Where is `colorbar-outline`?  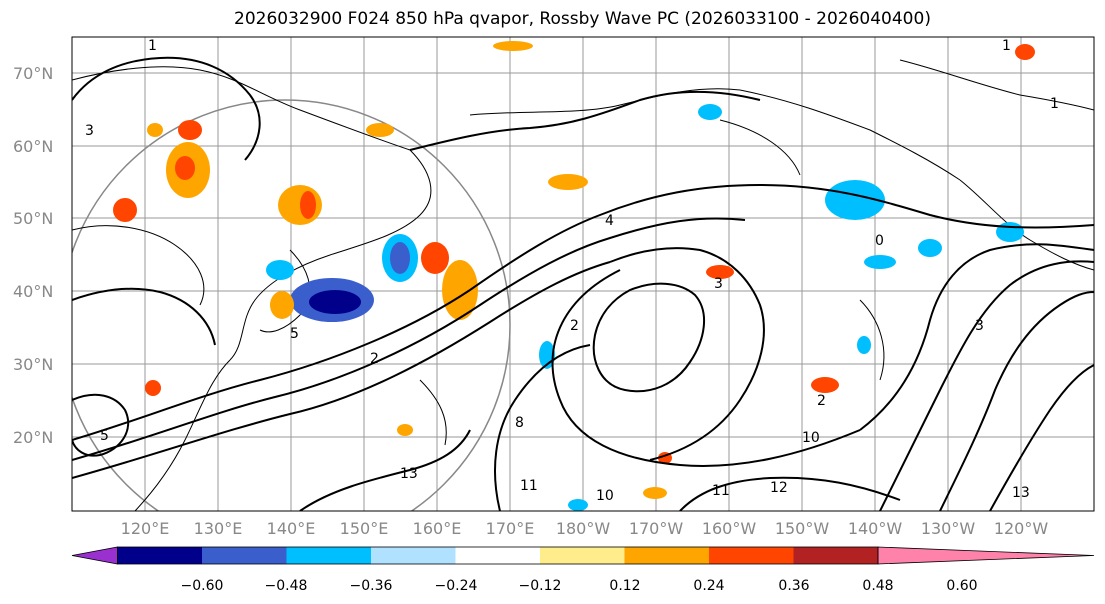
colorbar-outline is located at coordinates (498, 555).